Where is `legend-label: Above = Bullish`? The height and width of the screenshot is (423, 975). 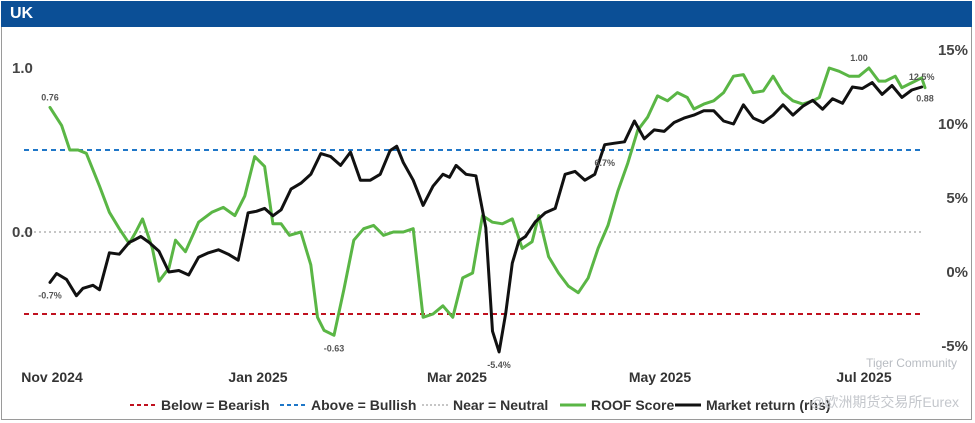
legend-label: Above = Bullish is located at coordinates (363, 405).